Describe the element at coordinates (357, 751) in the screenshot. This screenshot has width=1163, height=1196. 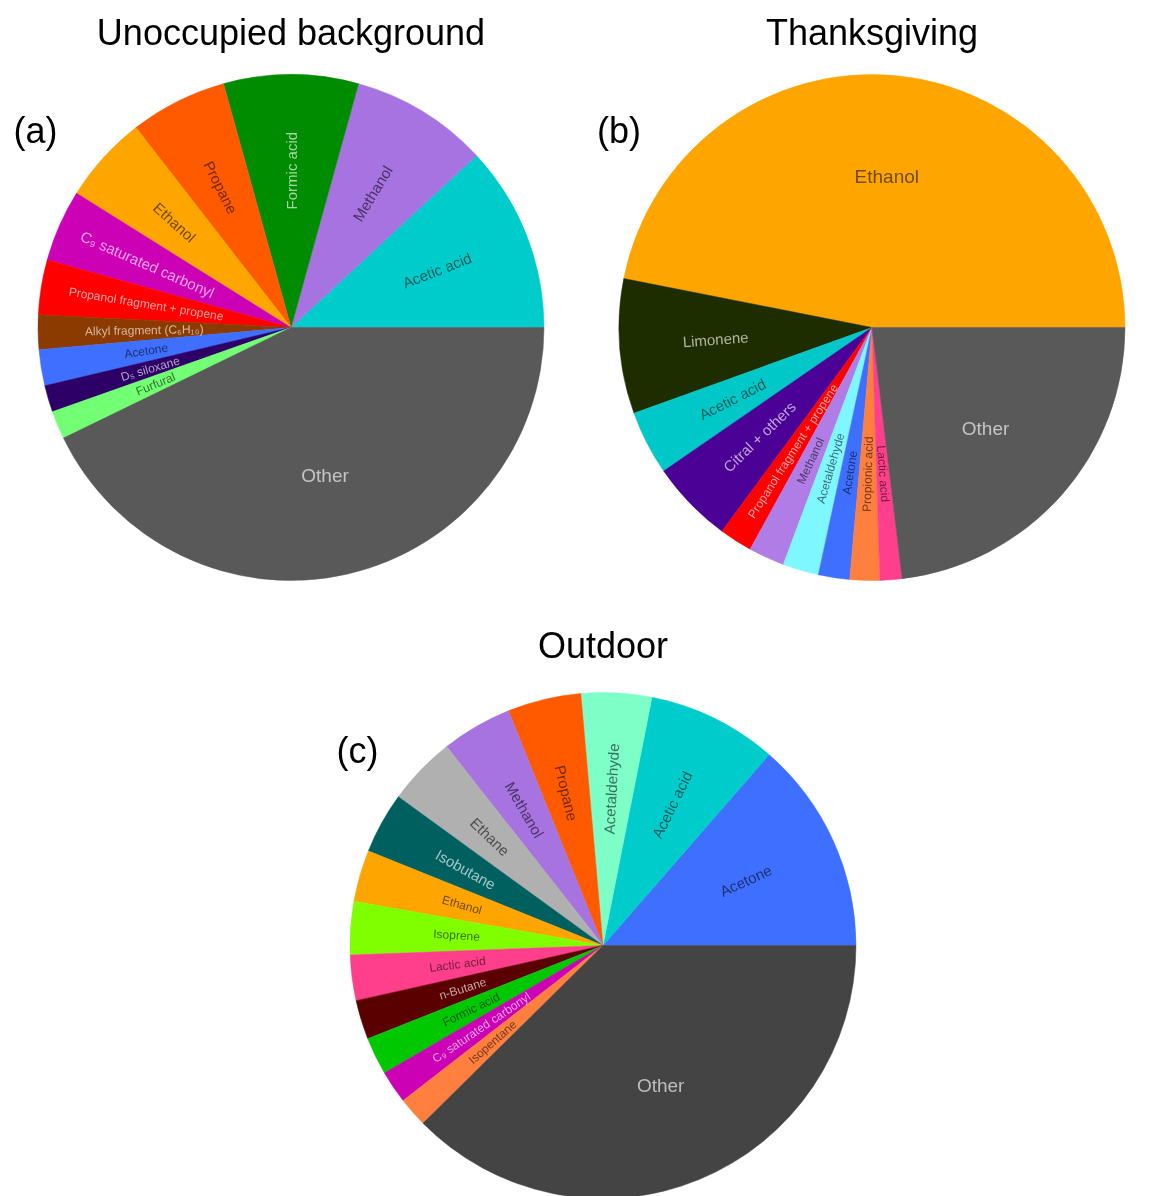
I see `text: (c)` at that location.